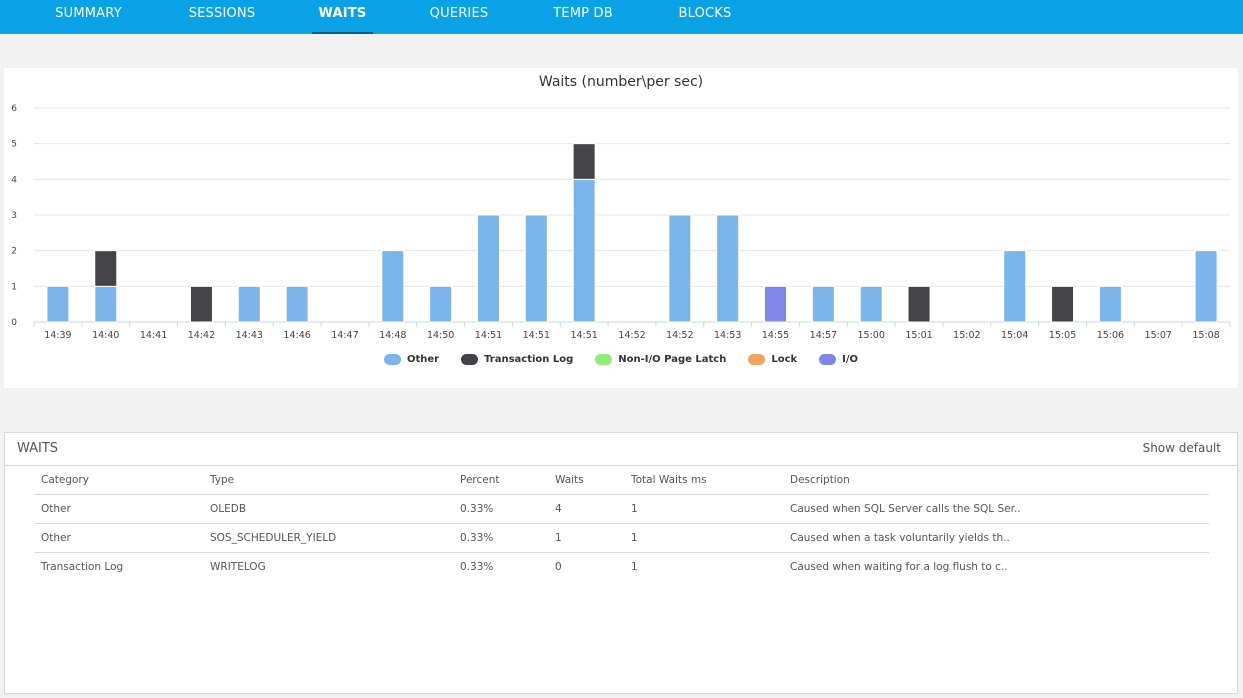 The image size is (1243, 698). I want to click on x-tick-label: 15:06, so click(1110, 335).